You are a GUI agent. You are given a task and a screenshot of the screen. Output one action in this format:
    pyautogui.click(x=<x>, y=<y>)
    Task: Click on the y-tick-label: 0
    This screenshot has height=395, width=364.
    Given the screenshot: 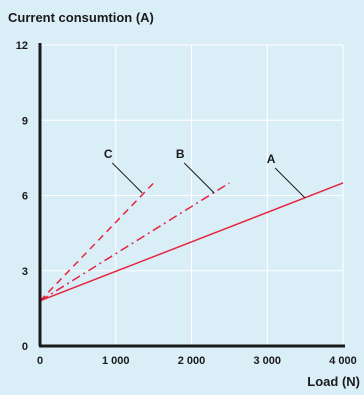 What is the action you would take?
    pyautogui.click(x=25, y=347)
    